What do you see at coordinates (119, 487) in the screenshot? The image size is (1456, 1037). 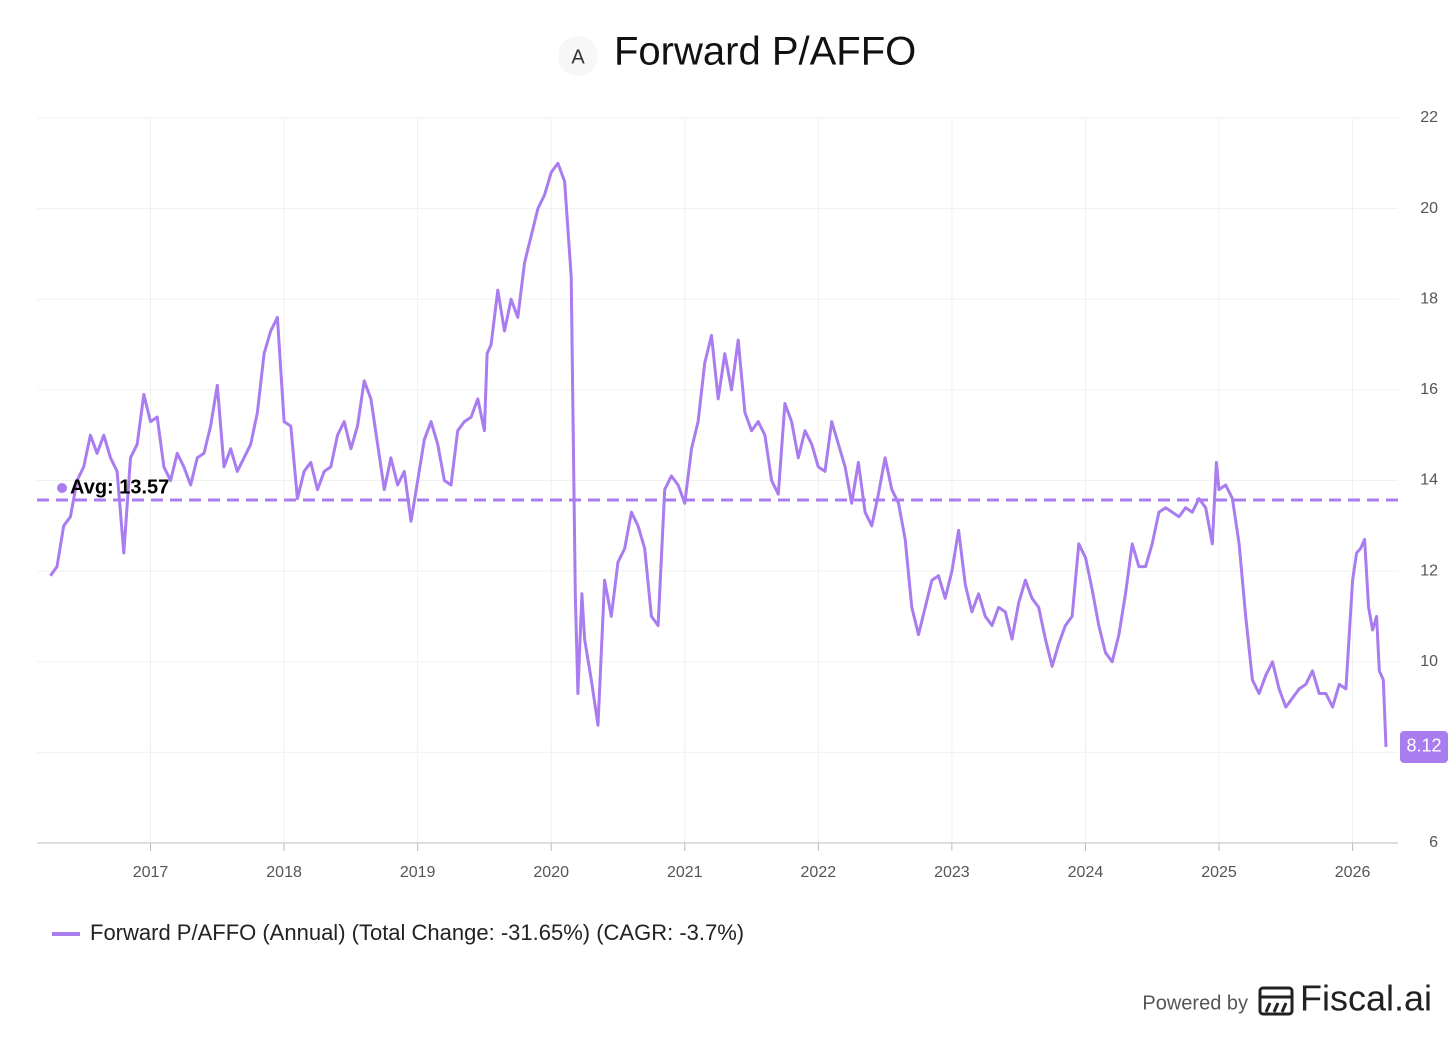 I see `average-label: Avg: 13.57` at bounding box center [119, 487].